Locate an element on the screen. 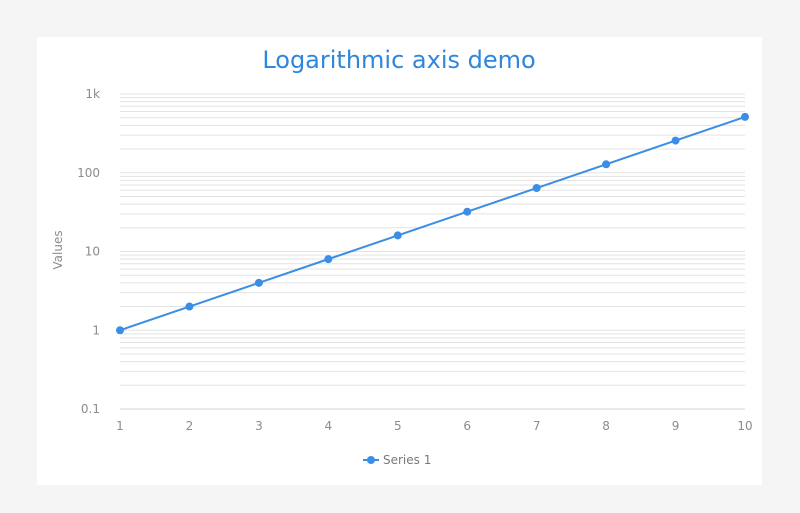 Image resolution: width=800 pixels, height=513 pixels. x-tick-label: 5 is located at coordinates (398, 426).